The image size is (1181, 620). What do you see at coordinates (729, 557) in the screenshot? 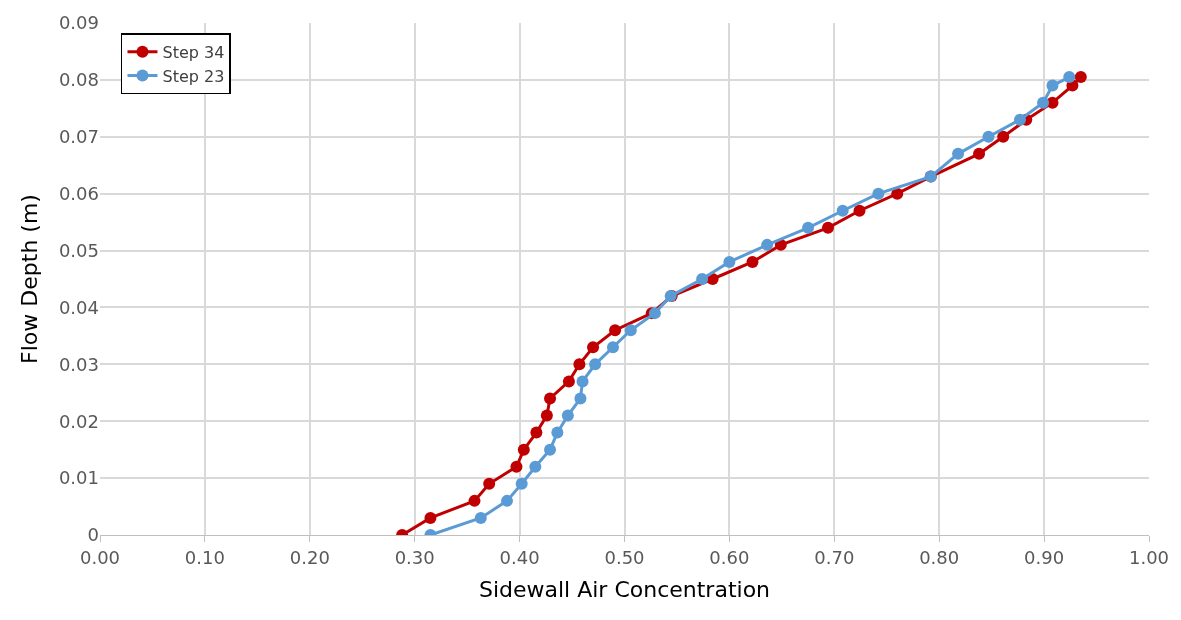
I see `x-tick-label: 0.60` at bounding box center [729, 557].